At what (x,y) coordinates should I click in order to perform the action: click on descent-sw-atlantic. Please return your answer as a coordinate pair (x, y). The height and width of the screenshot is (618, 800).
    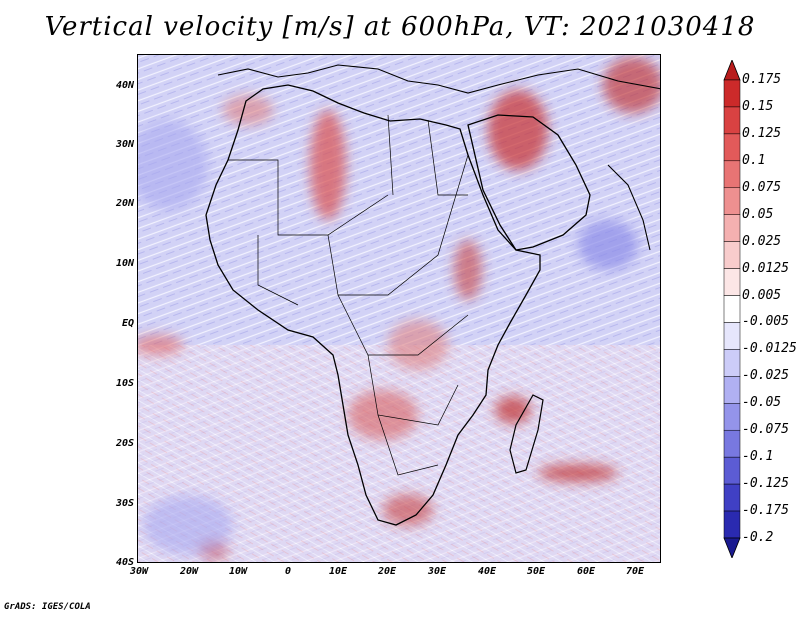
    Looking at the image, I should click on (188, 525).